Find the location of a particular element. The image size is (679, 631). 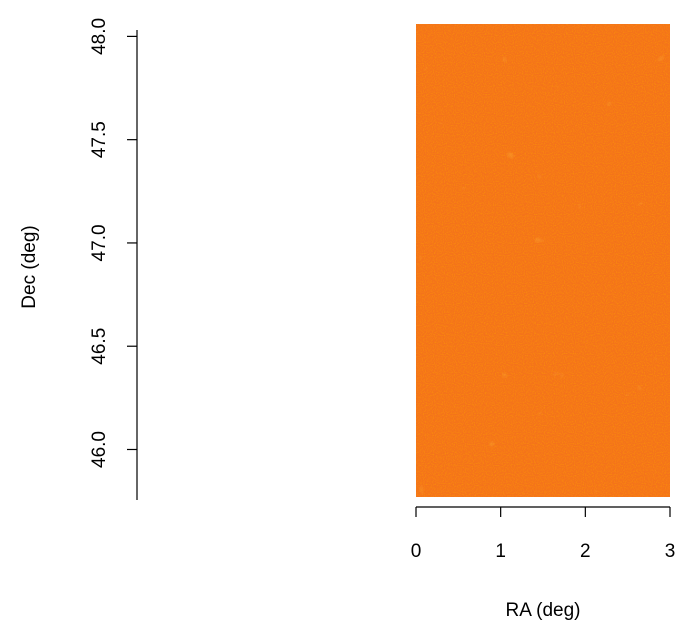

y-axis-label: Dec (deg) is located at coordinates (29, 266).